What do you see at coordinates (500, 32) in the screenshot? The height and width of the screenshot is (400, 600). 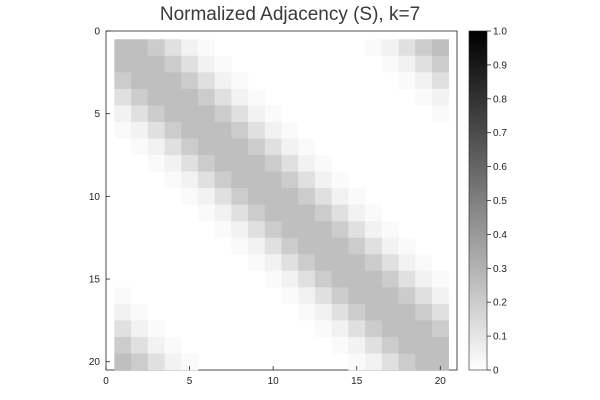 I see `colorbar-tick-label: 1.0` at bounding box center [500, 32].